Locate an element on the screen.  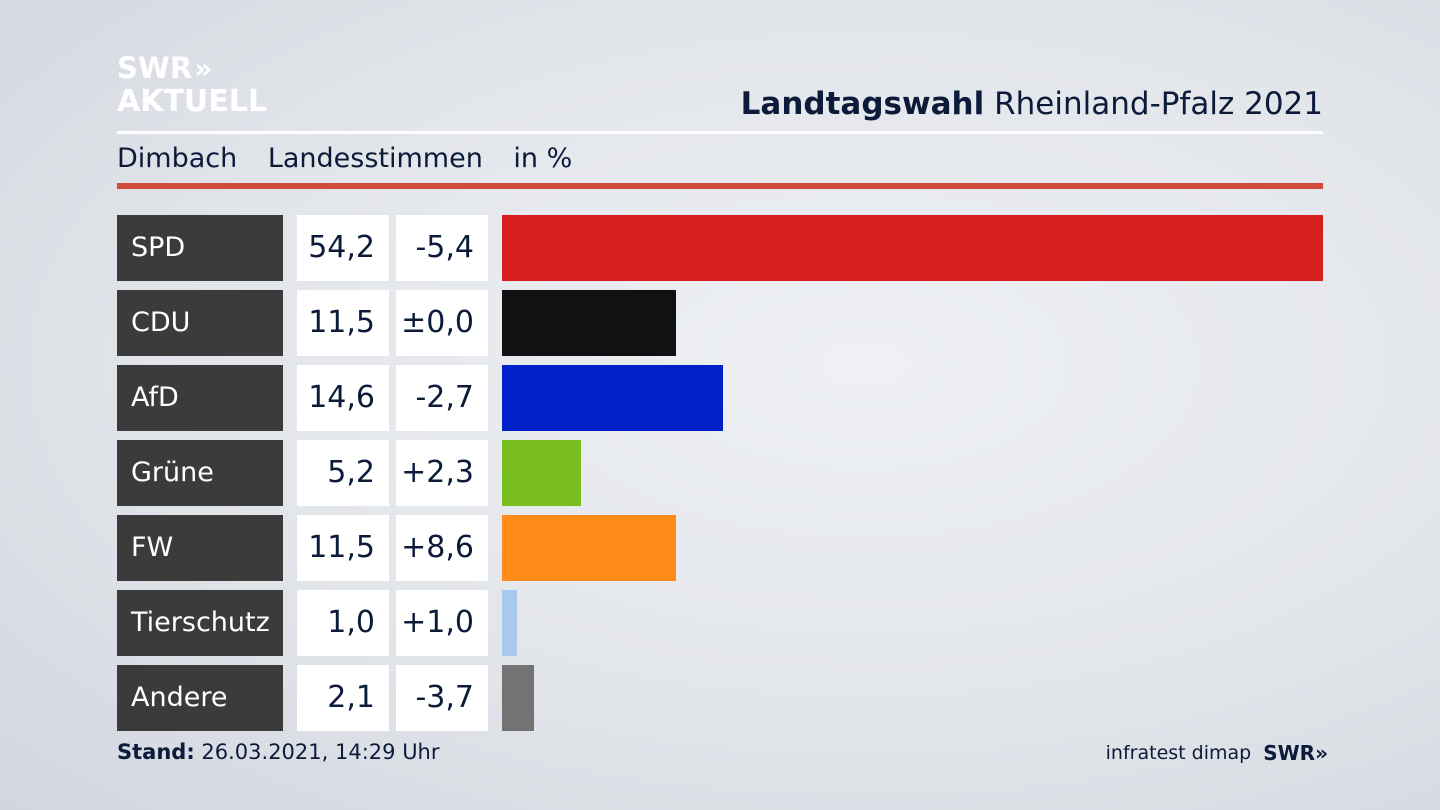
bar-cdu is located at coordinates (589, 323).